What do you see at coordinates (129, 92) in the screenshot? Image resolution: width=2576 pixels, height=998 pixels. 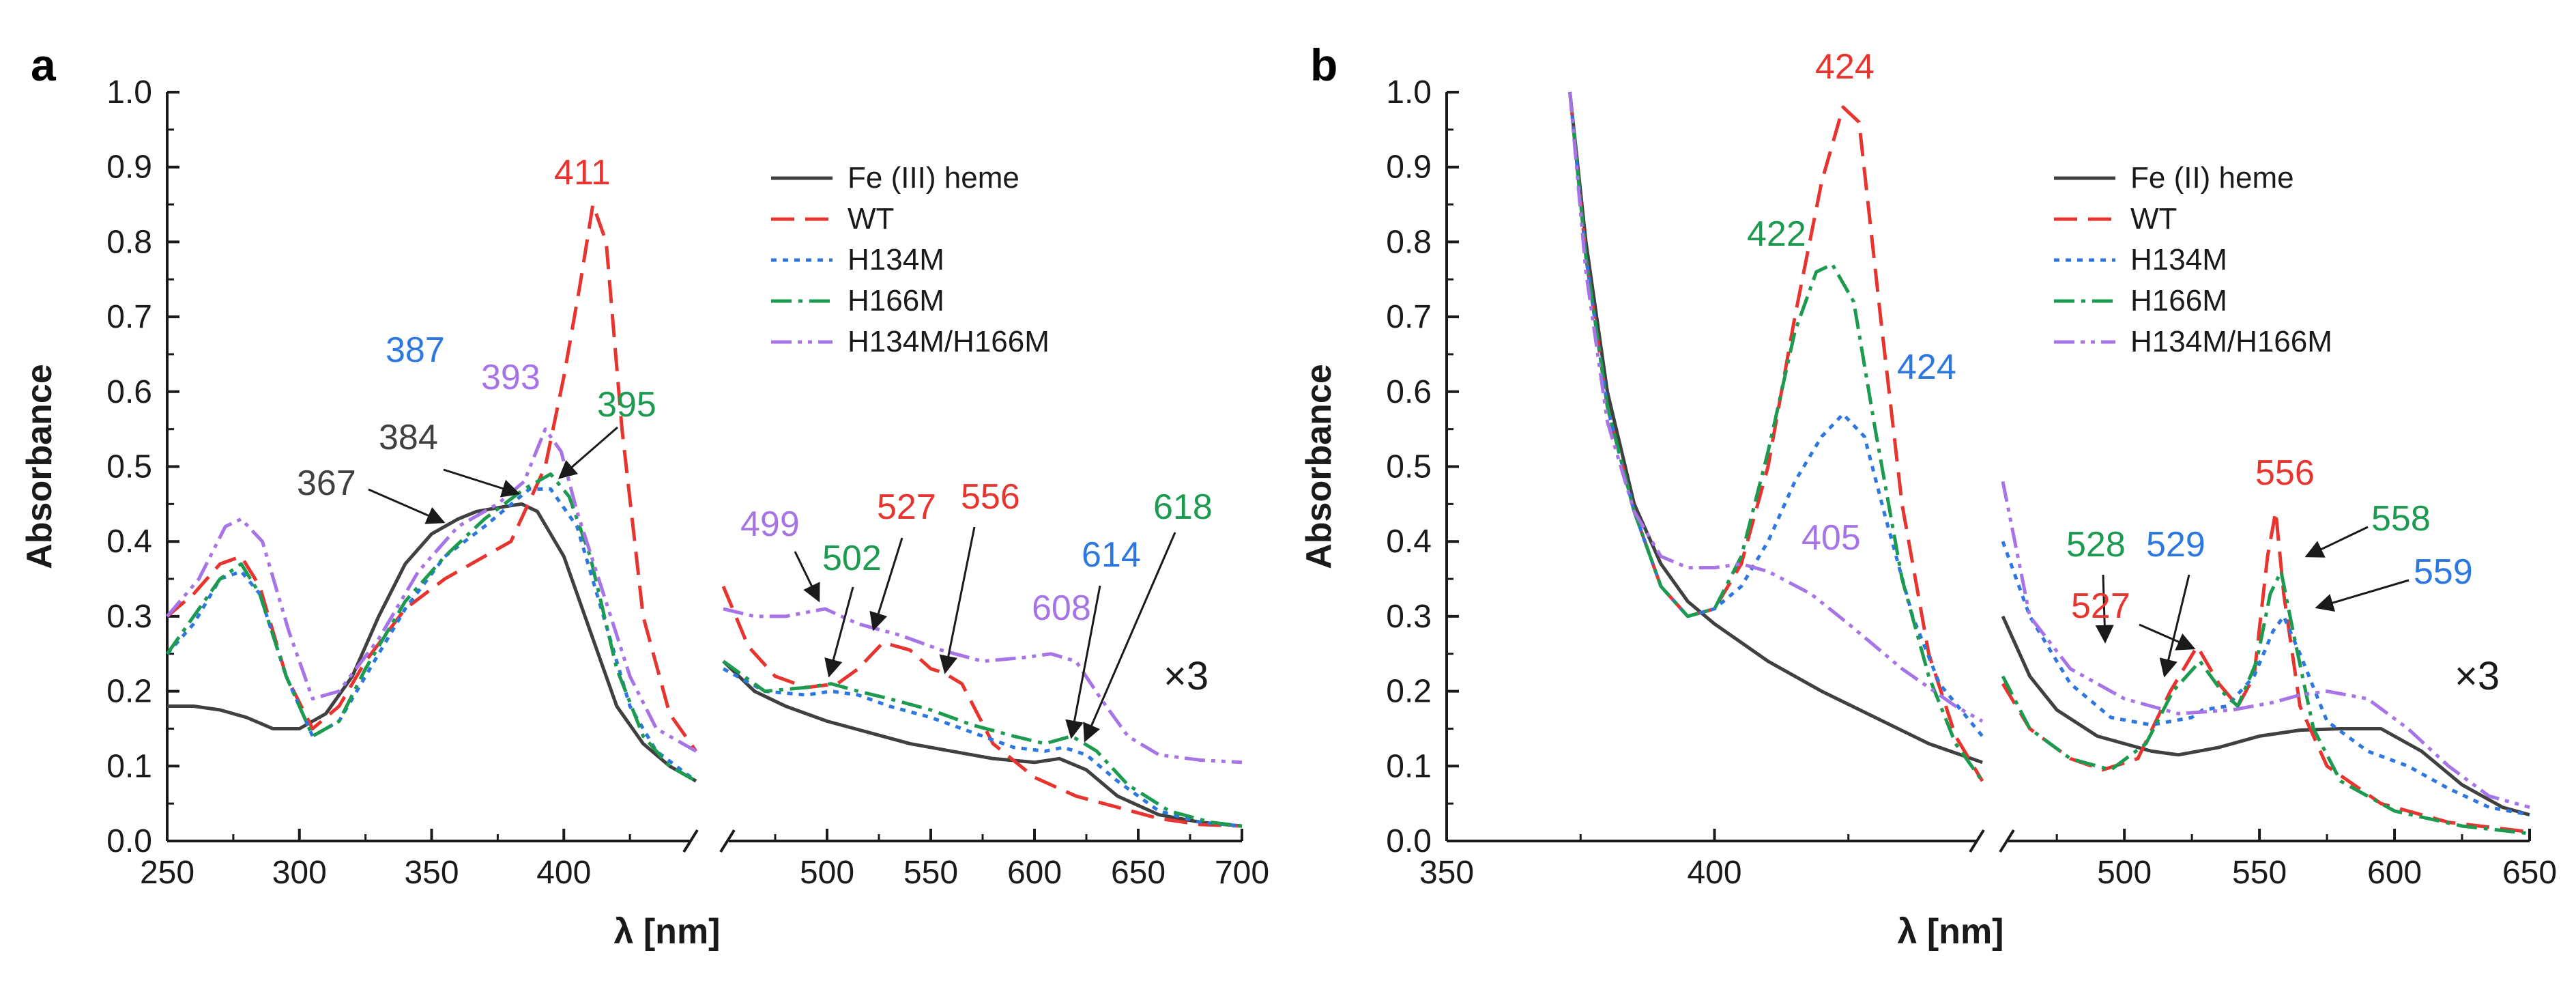 I see `y-tick-label: 1.0` at bounding box center [129, 92].